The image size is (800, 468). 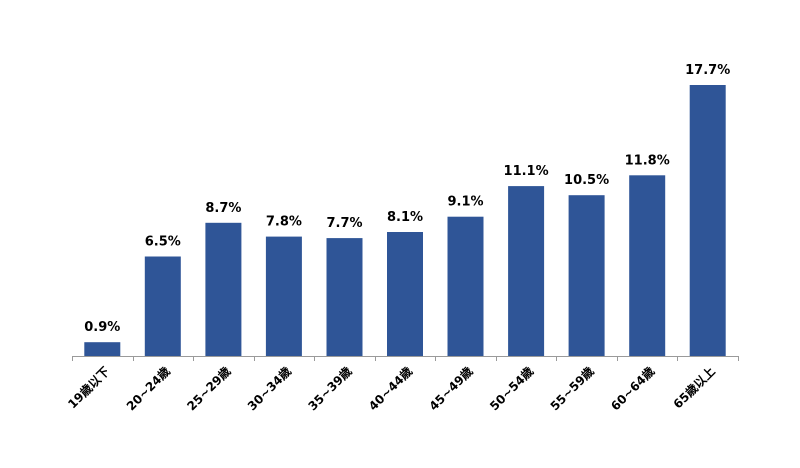 What do you see at coordinates (284, 222) in the screenshot?
I see `value-label-3: 7.8%` at bounding box center [284, 222].